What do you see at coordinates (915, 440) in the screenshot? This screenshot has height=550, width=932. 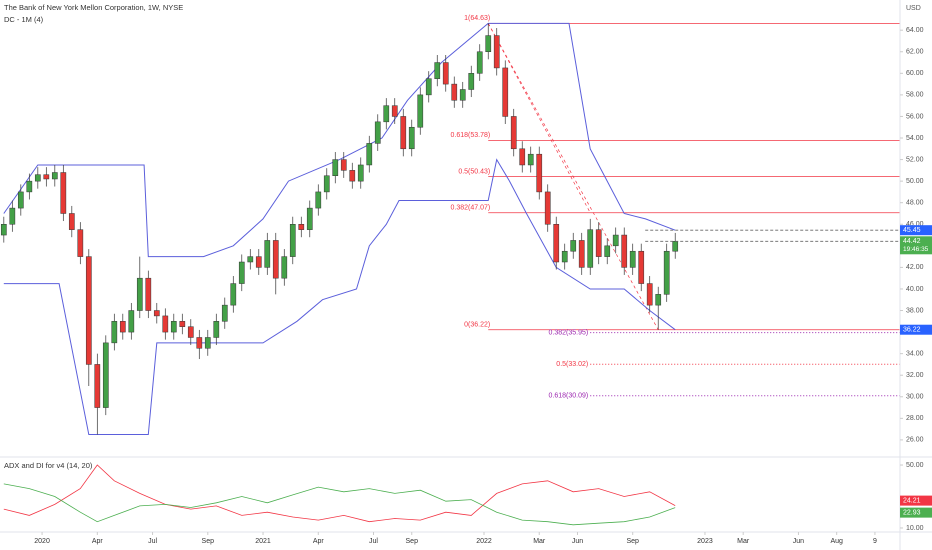 I see `y-tick-label: 26.00` at bounding box center [915, 440].